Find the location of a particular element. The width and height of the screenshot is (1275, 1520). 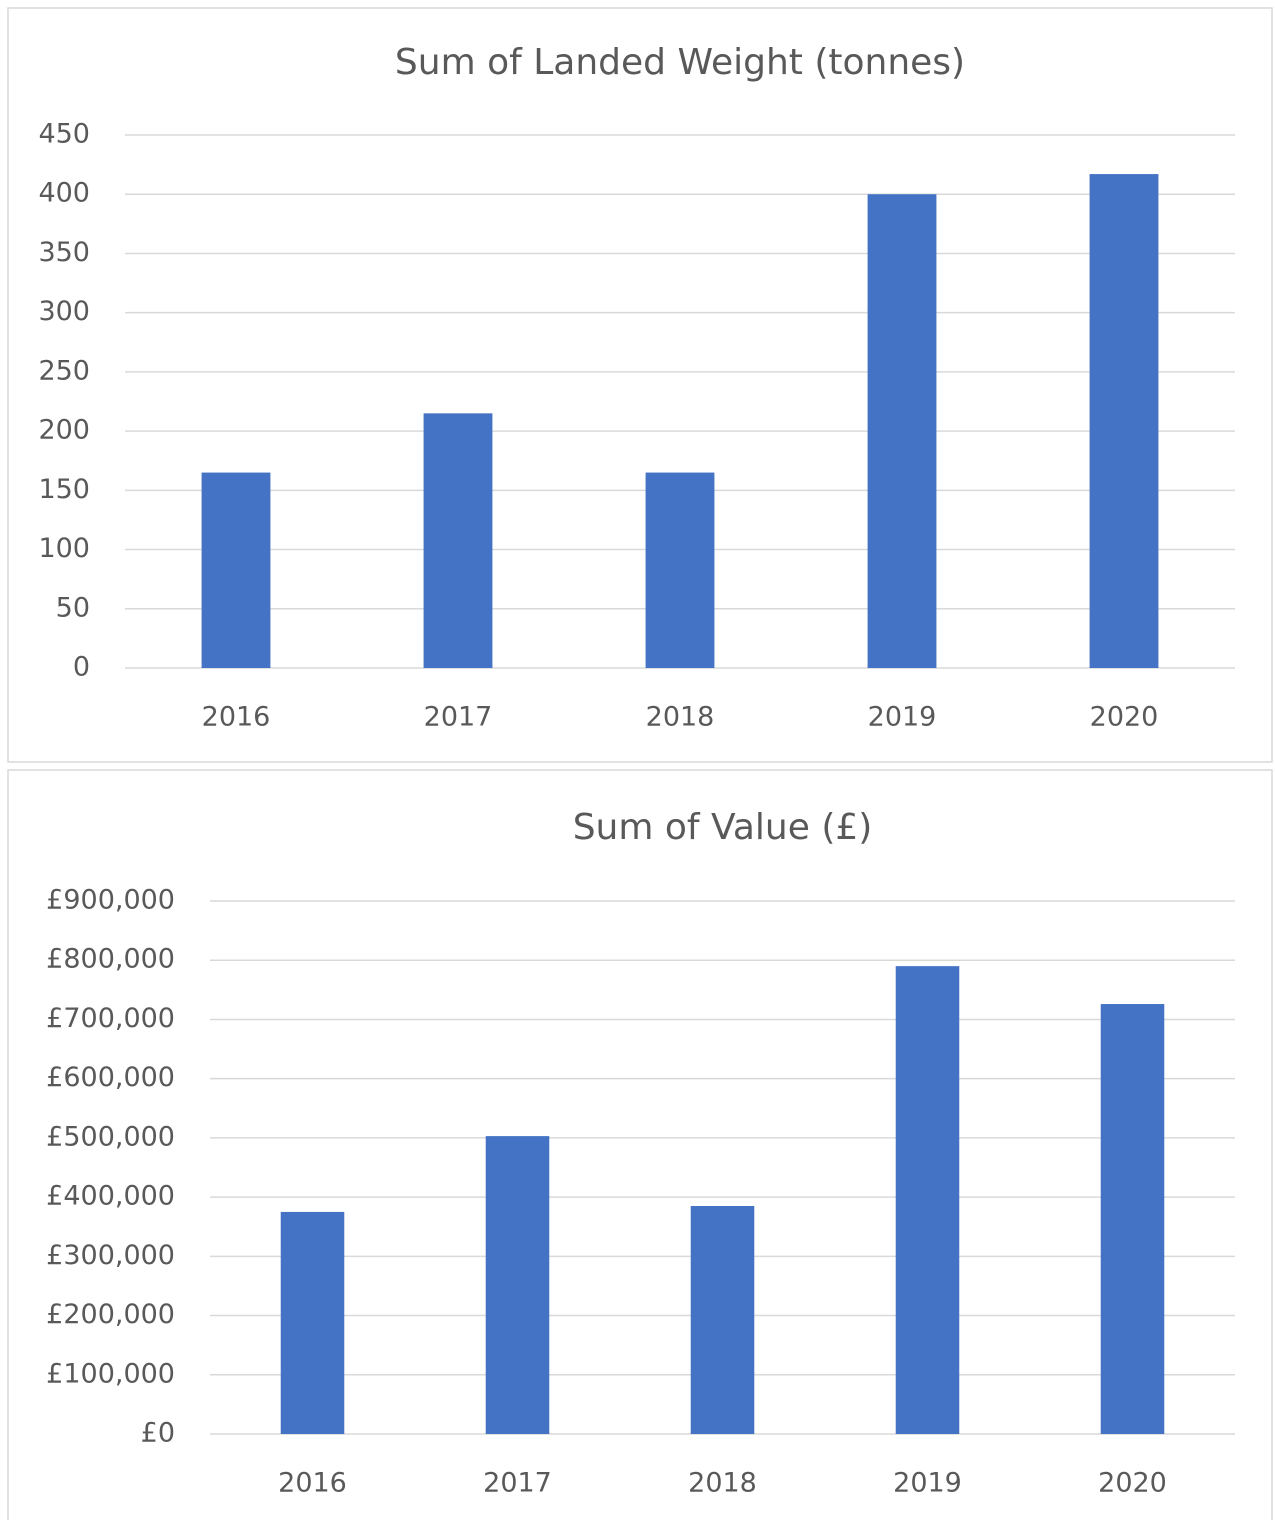

y-tick-label: 350 is located at coordinates (64, 252).